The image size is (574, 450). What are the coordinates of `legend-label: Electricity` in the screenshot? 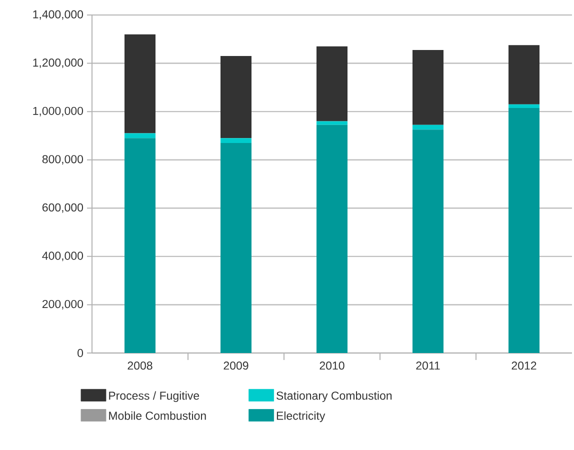 It's located at (301, 416).